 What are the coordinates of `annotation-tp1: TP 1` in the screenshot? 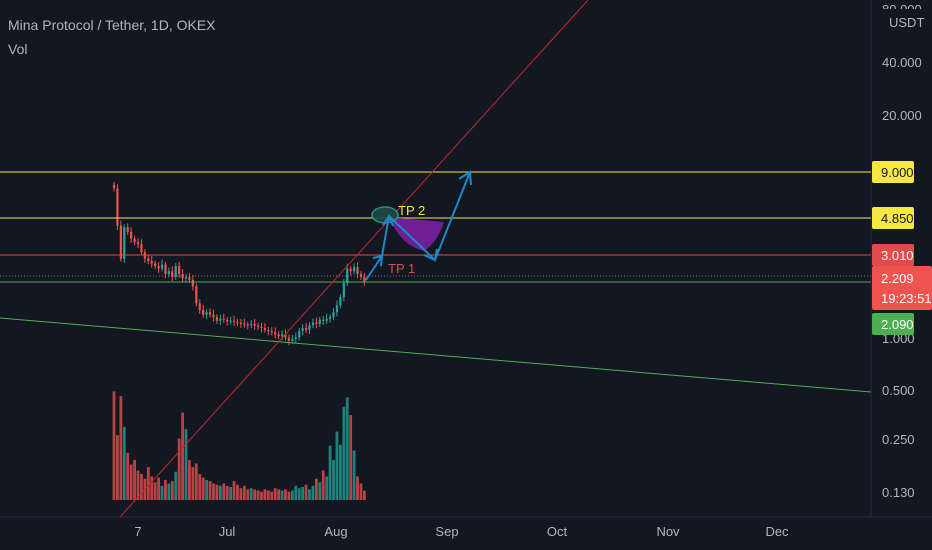 It's located at (401, 268).